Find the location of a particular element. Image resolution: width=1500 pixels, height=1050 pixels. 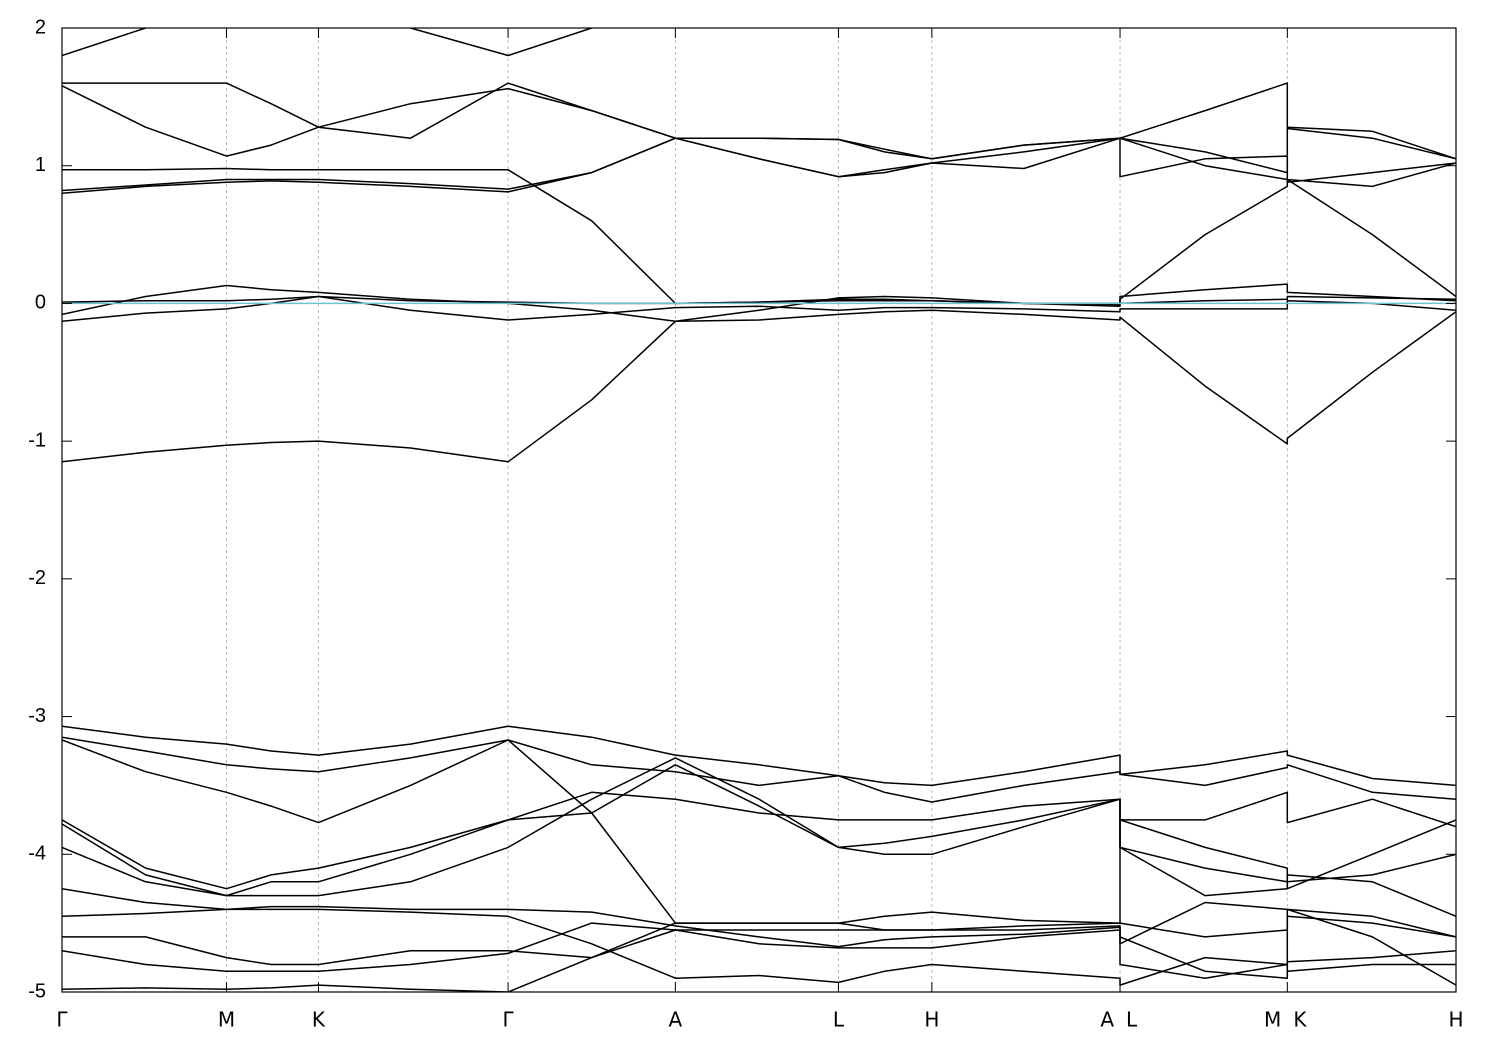

y-tick-label: 0 is located at coordinates (40, 303).